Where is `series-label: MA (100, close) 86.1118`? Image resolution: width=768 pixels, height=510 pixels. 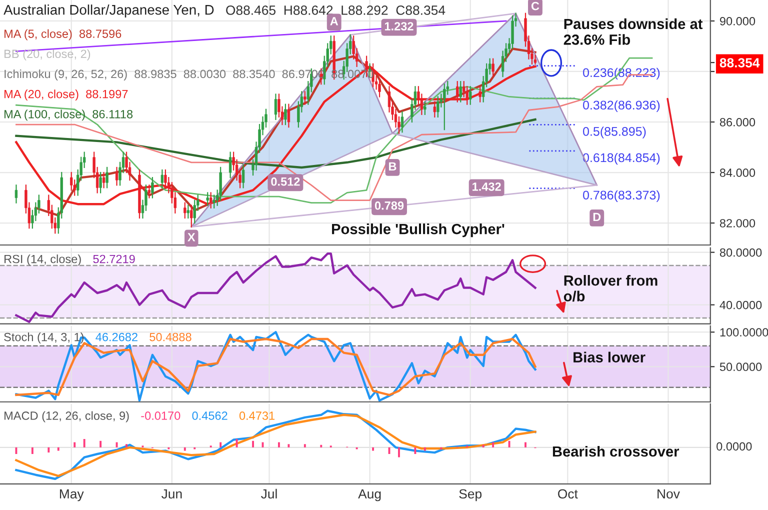
series-label: MA (100, close) 86.1118 is located at coordinates (68, 115).